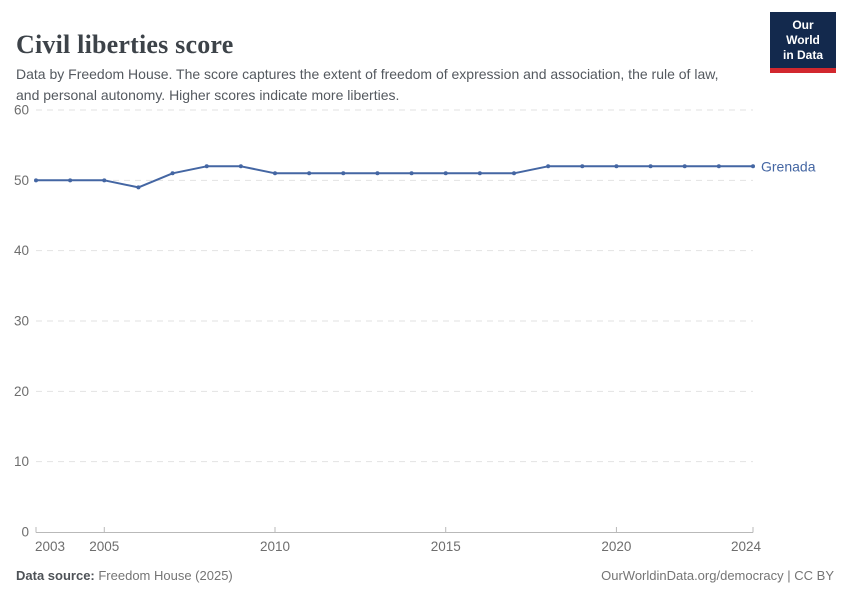 The image size is (850, 600). What do you see at coordinates (55, 575) in the screenshot?
I see `data-source-label: Data source:` at bounding box center [55, 575].